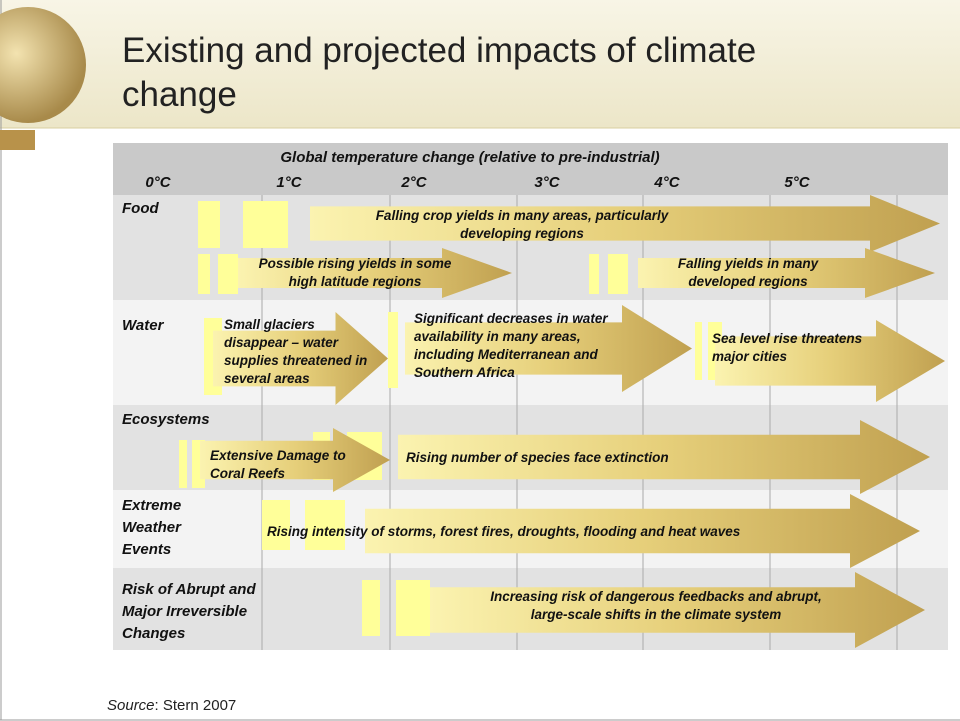  Describe the element at coordinates (43, 65) in the screenshot. I see `globe-icon` at that location.